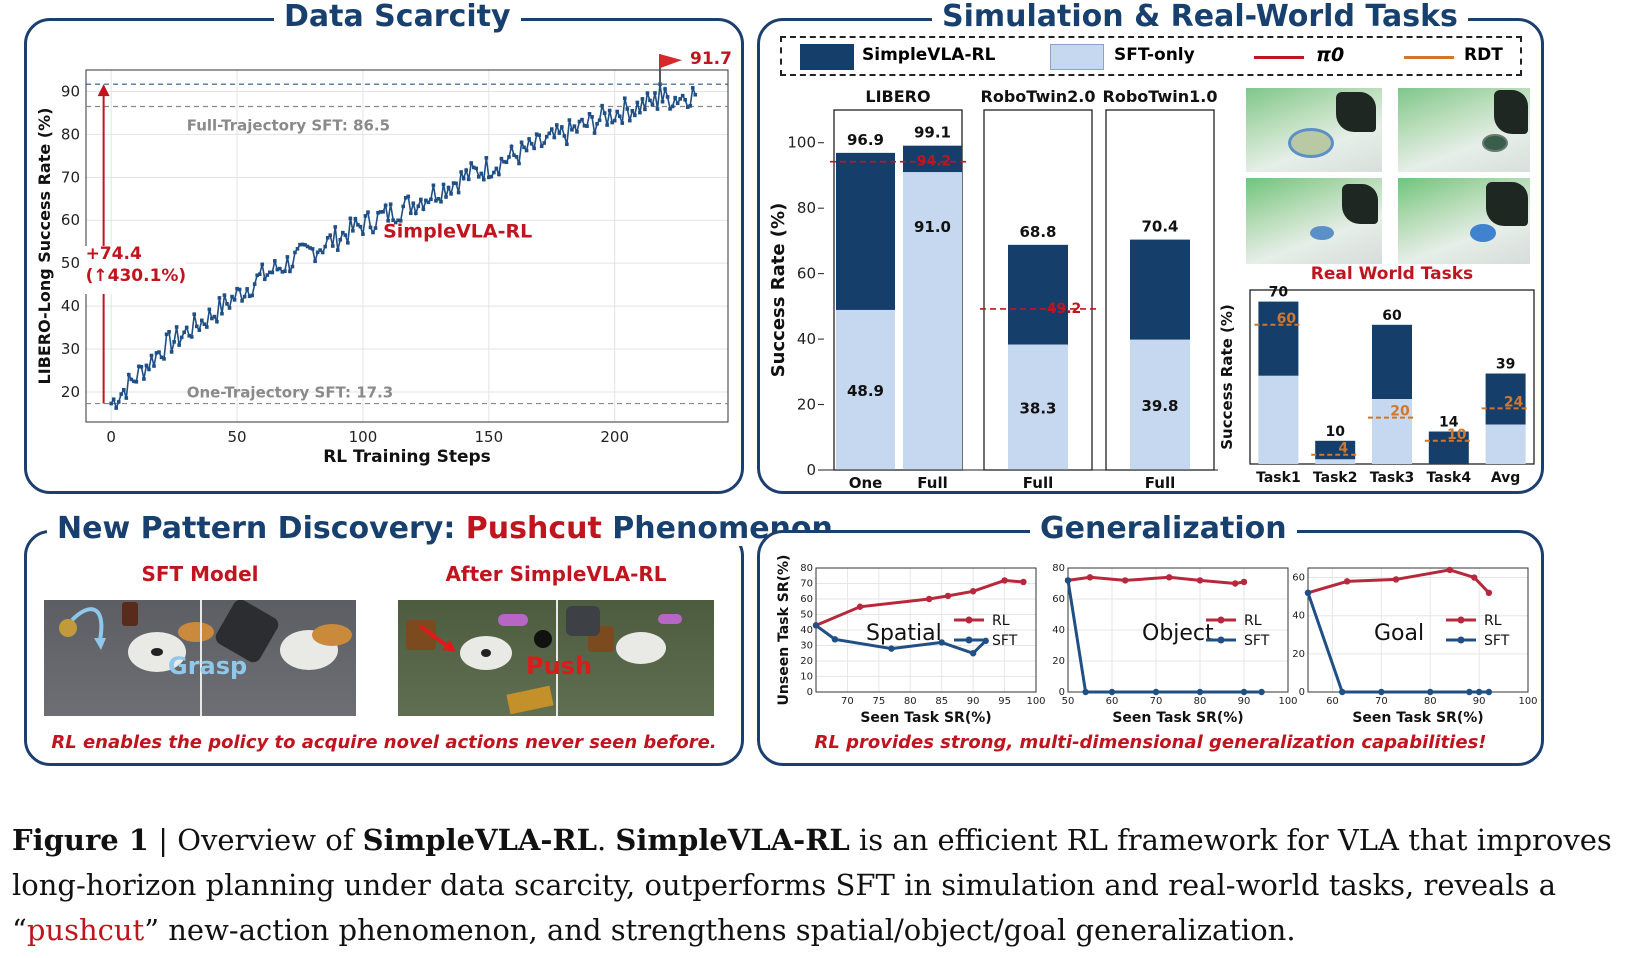 This screenshot has height=958, width=1626. What do you see at coordinates (543, 639) in the screenshot?
I see `ball` at bounding box center [543, 639].